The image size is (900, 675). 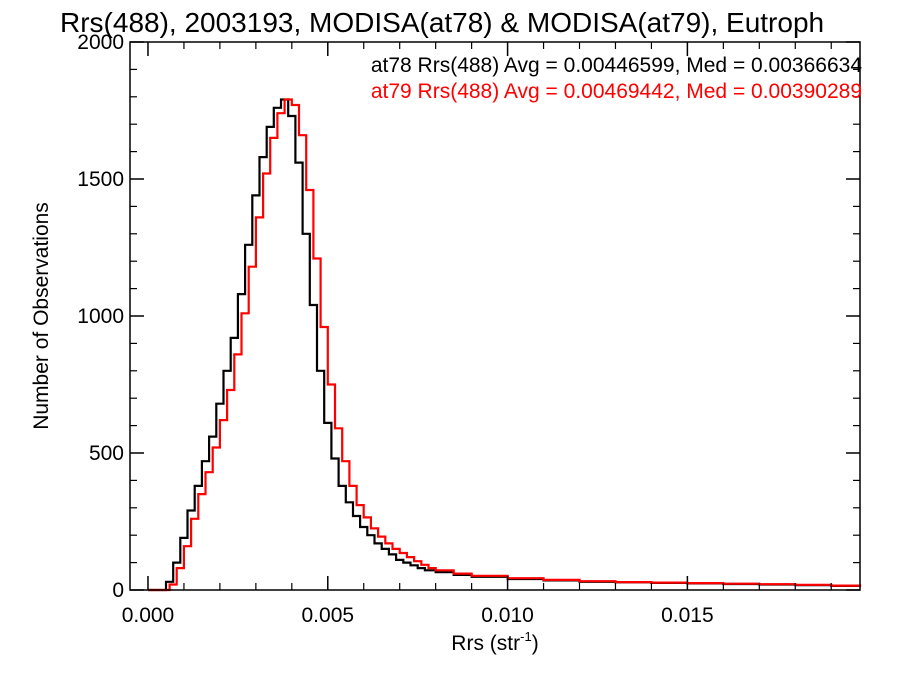 What do you see at coordinates (485, 643) in the screenshot?
I see `x-axis-label-main: Rrs (str` at bounding box center [485, 643].